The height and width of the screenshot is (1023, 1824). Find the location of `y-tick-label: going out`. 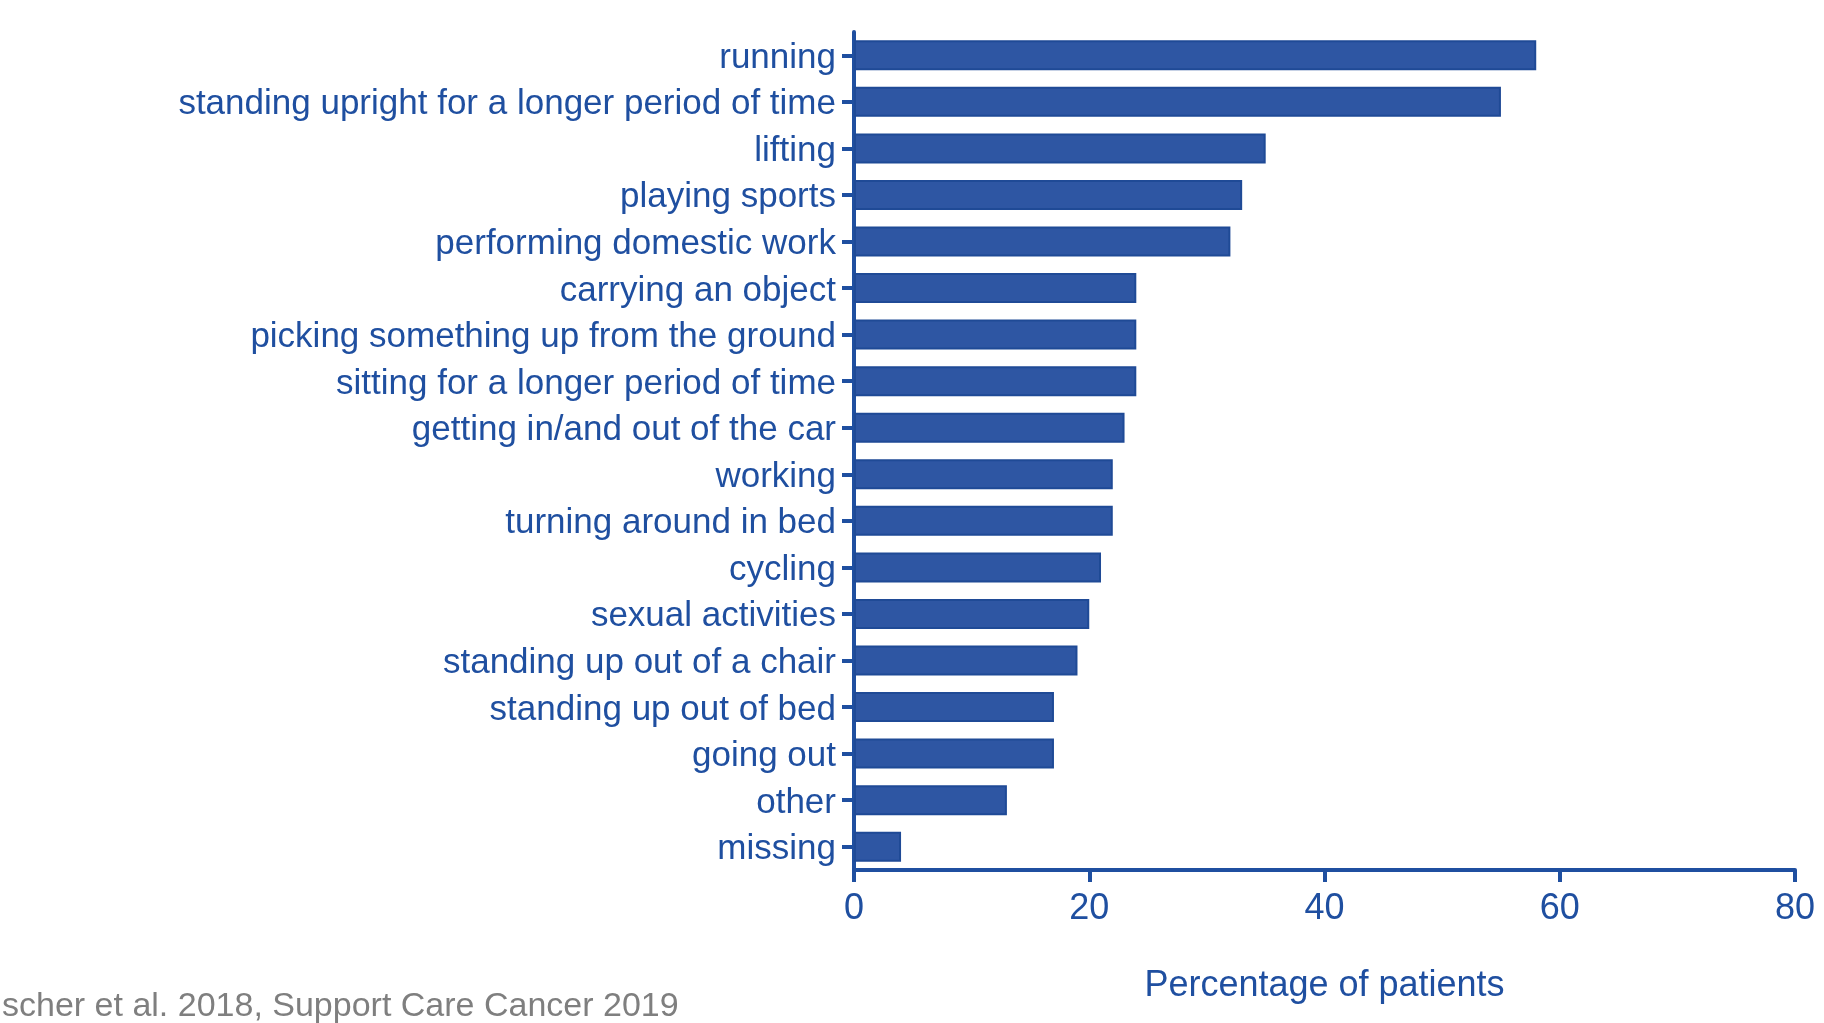

y-tick-label: going out is located at coordinates (764, 754).